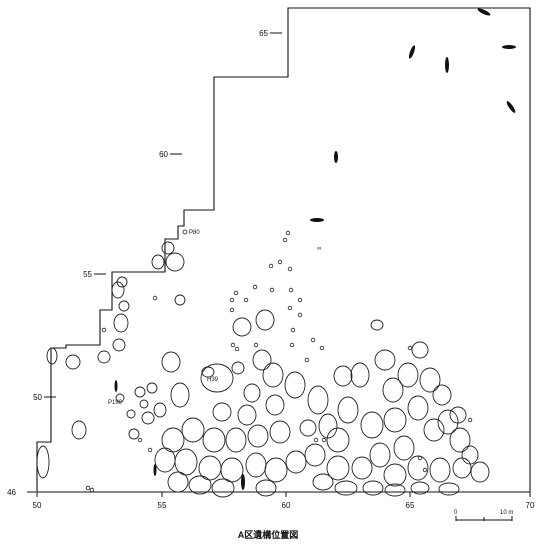  Describe the element at coordinates (87, 274) in the screenshot. I see `y-tick-label: 55` at that location.